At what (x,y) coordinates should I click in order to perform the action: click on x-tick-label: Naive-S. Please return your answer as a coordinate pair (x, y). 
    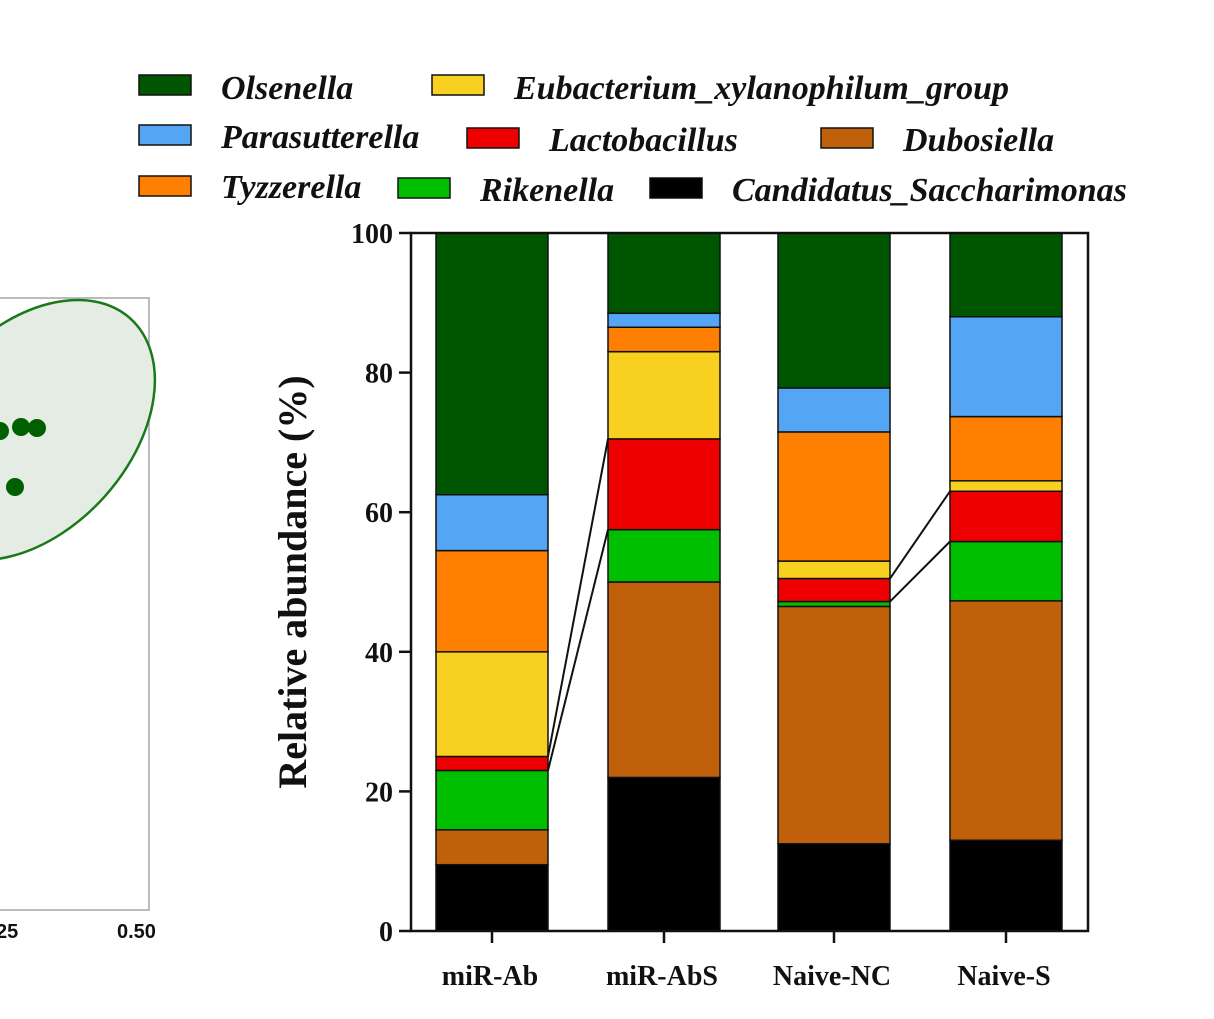
    Looking at the image, I should click on (1003, 976).